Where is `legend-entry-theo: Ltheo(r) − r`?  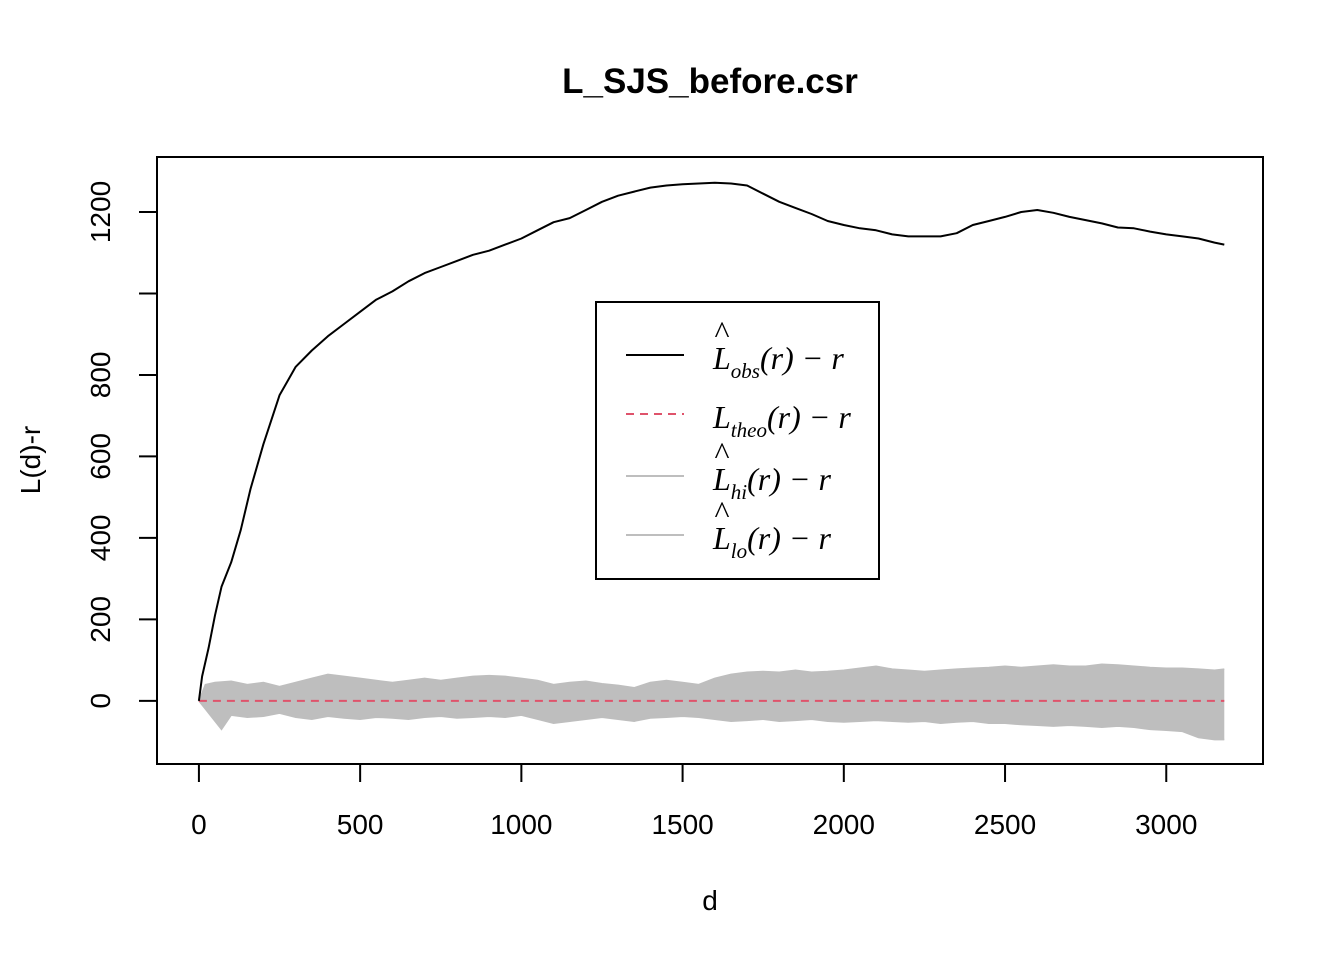
legend-entry-theo: Ltheo(r) − r is located at coordinates (738, 420).